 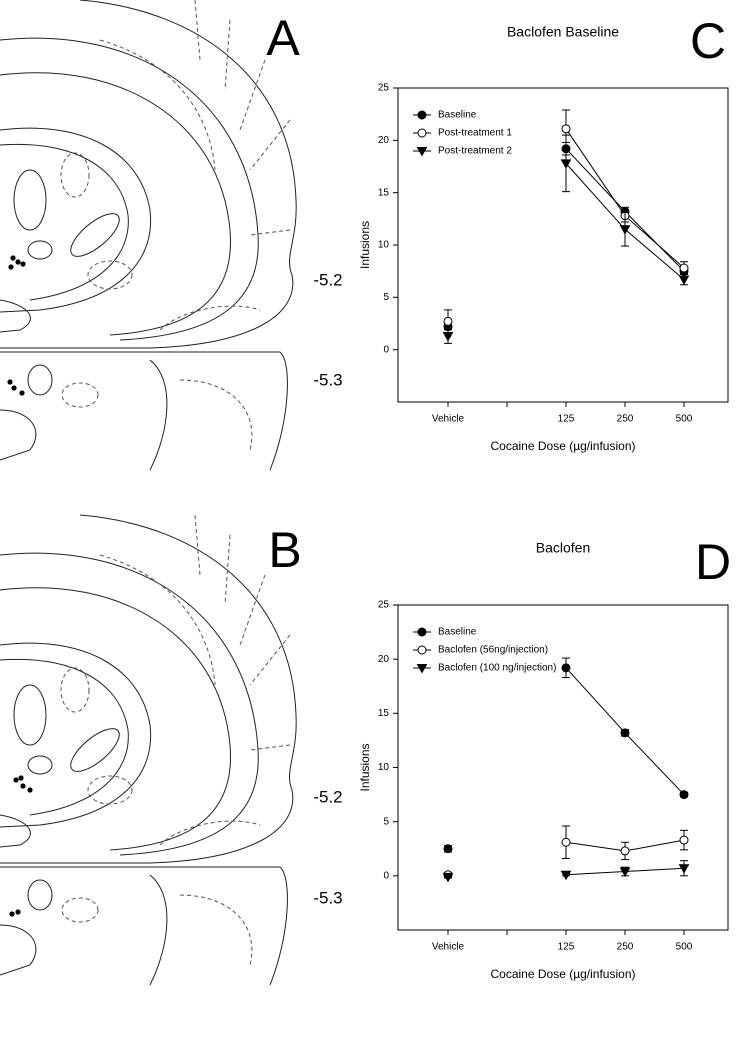 What do you see at coordinates (708, 41) in the screenshot?
I see `panel-label: C` at bounding box center [708, 41].